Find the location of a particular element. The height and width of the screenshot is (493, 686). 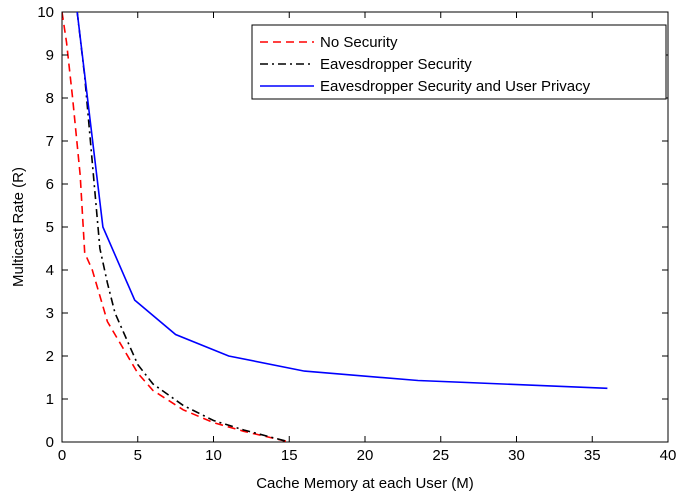

y-tick-label: 1 is located at coordinates (50, 399).